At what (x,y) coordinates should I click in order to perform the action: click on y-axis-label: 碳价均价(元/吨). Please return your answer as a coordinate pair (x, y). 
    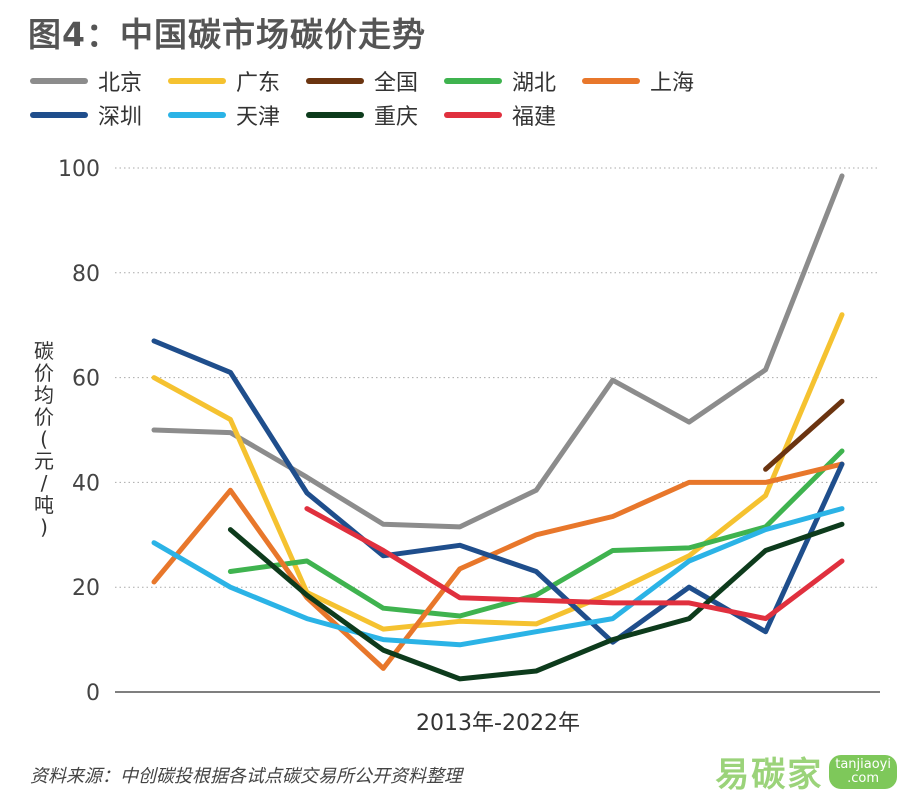
    Looking at the image, I should click on (44, 439).